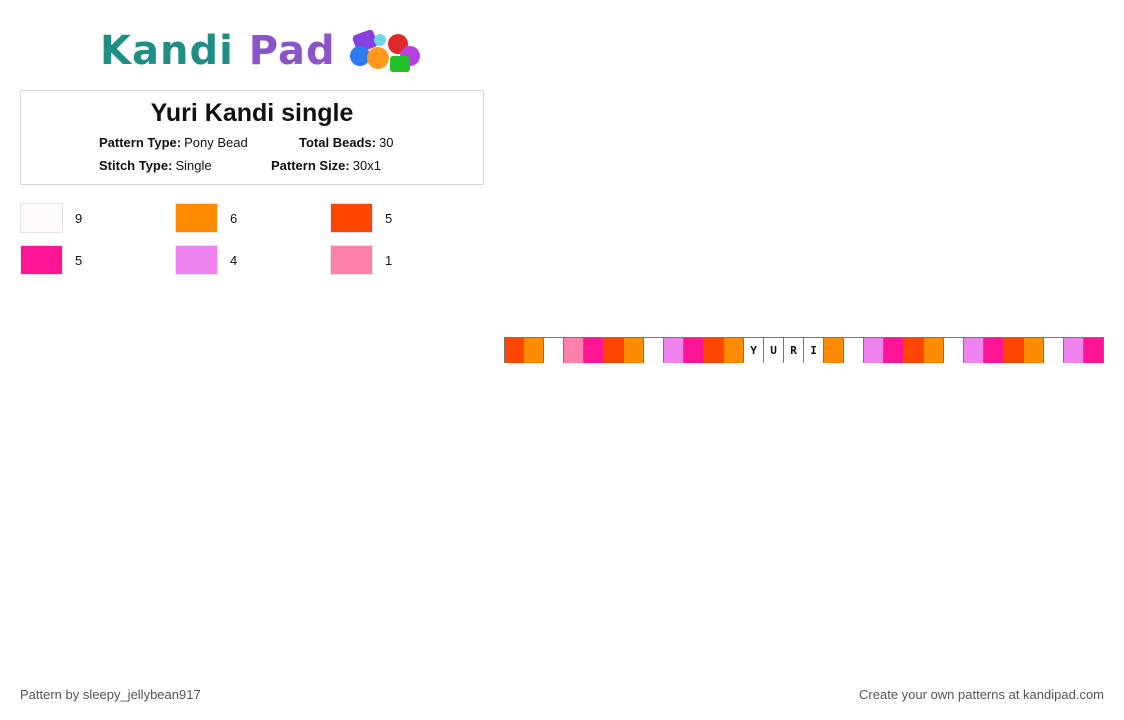 The image size is (1124, 720). What do you see at coordinates (389, 218) in the screenshot?
I see `swatch-count-3: 5` at bounding box center [389, 218].